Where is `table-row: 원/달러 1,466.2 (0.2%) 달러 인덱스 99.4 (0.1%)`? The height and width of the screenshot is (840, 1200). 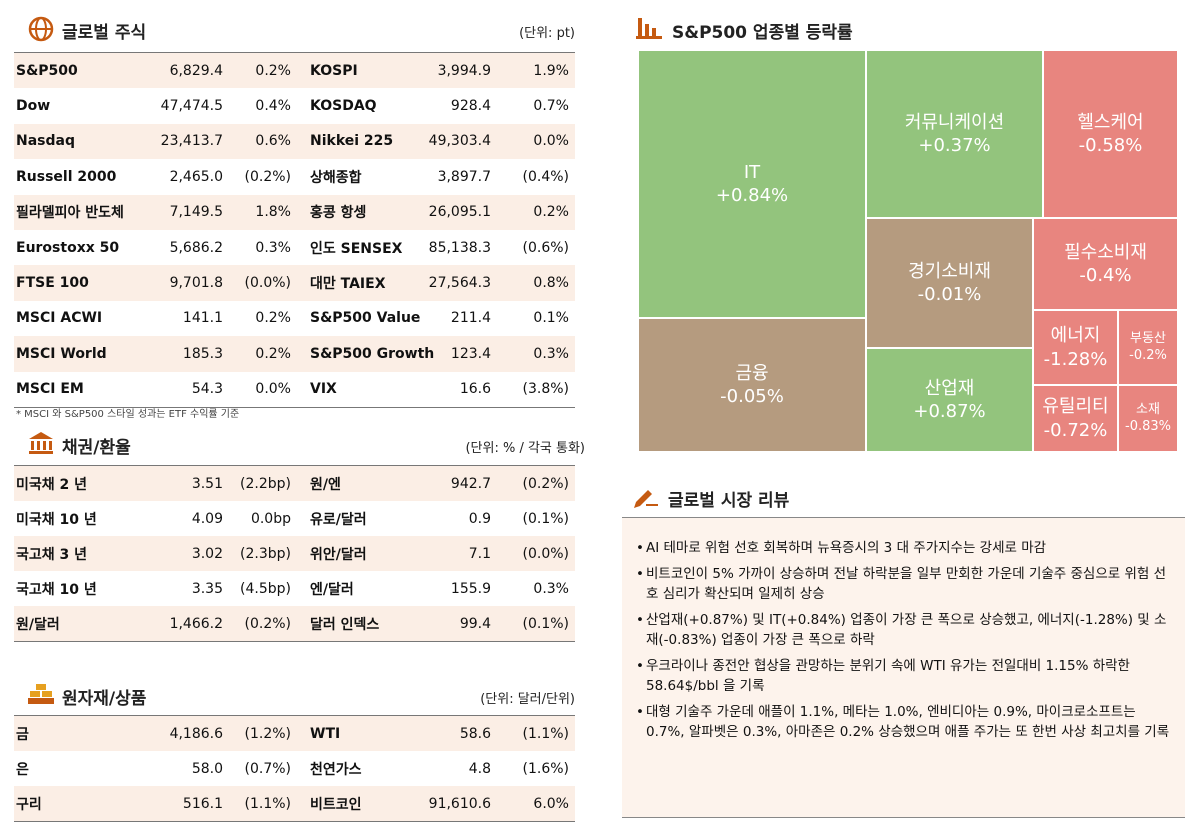
table-row: 원/달러 1,466.2 (0.2%) 달러 인덱스 99.4 (0.1%) is located at coordinates (294, 623).